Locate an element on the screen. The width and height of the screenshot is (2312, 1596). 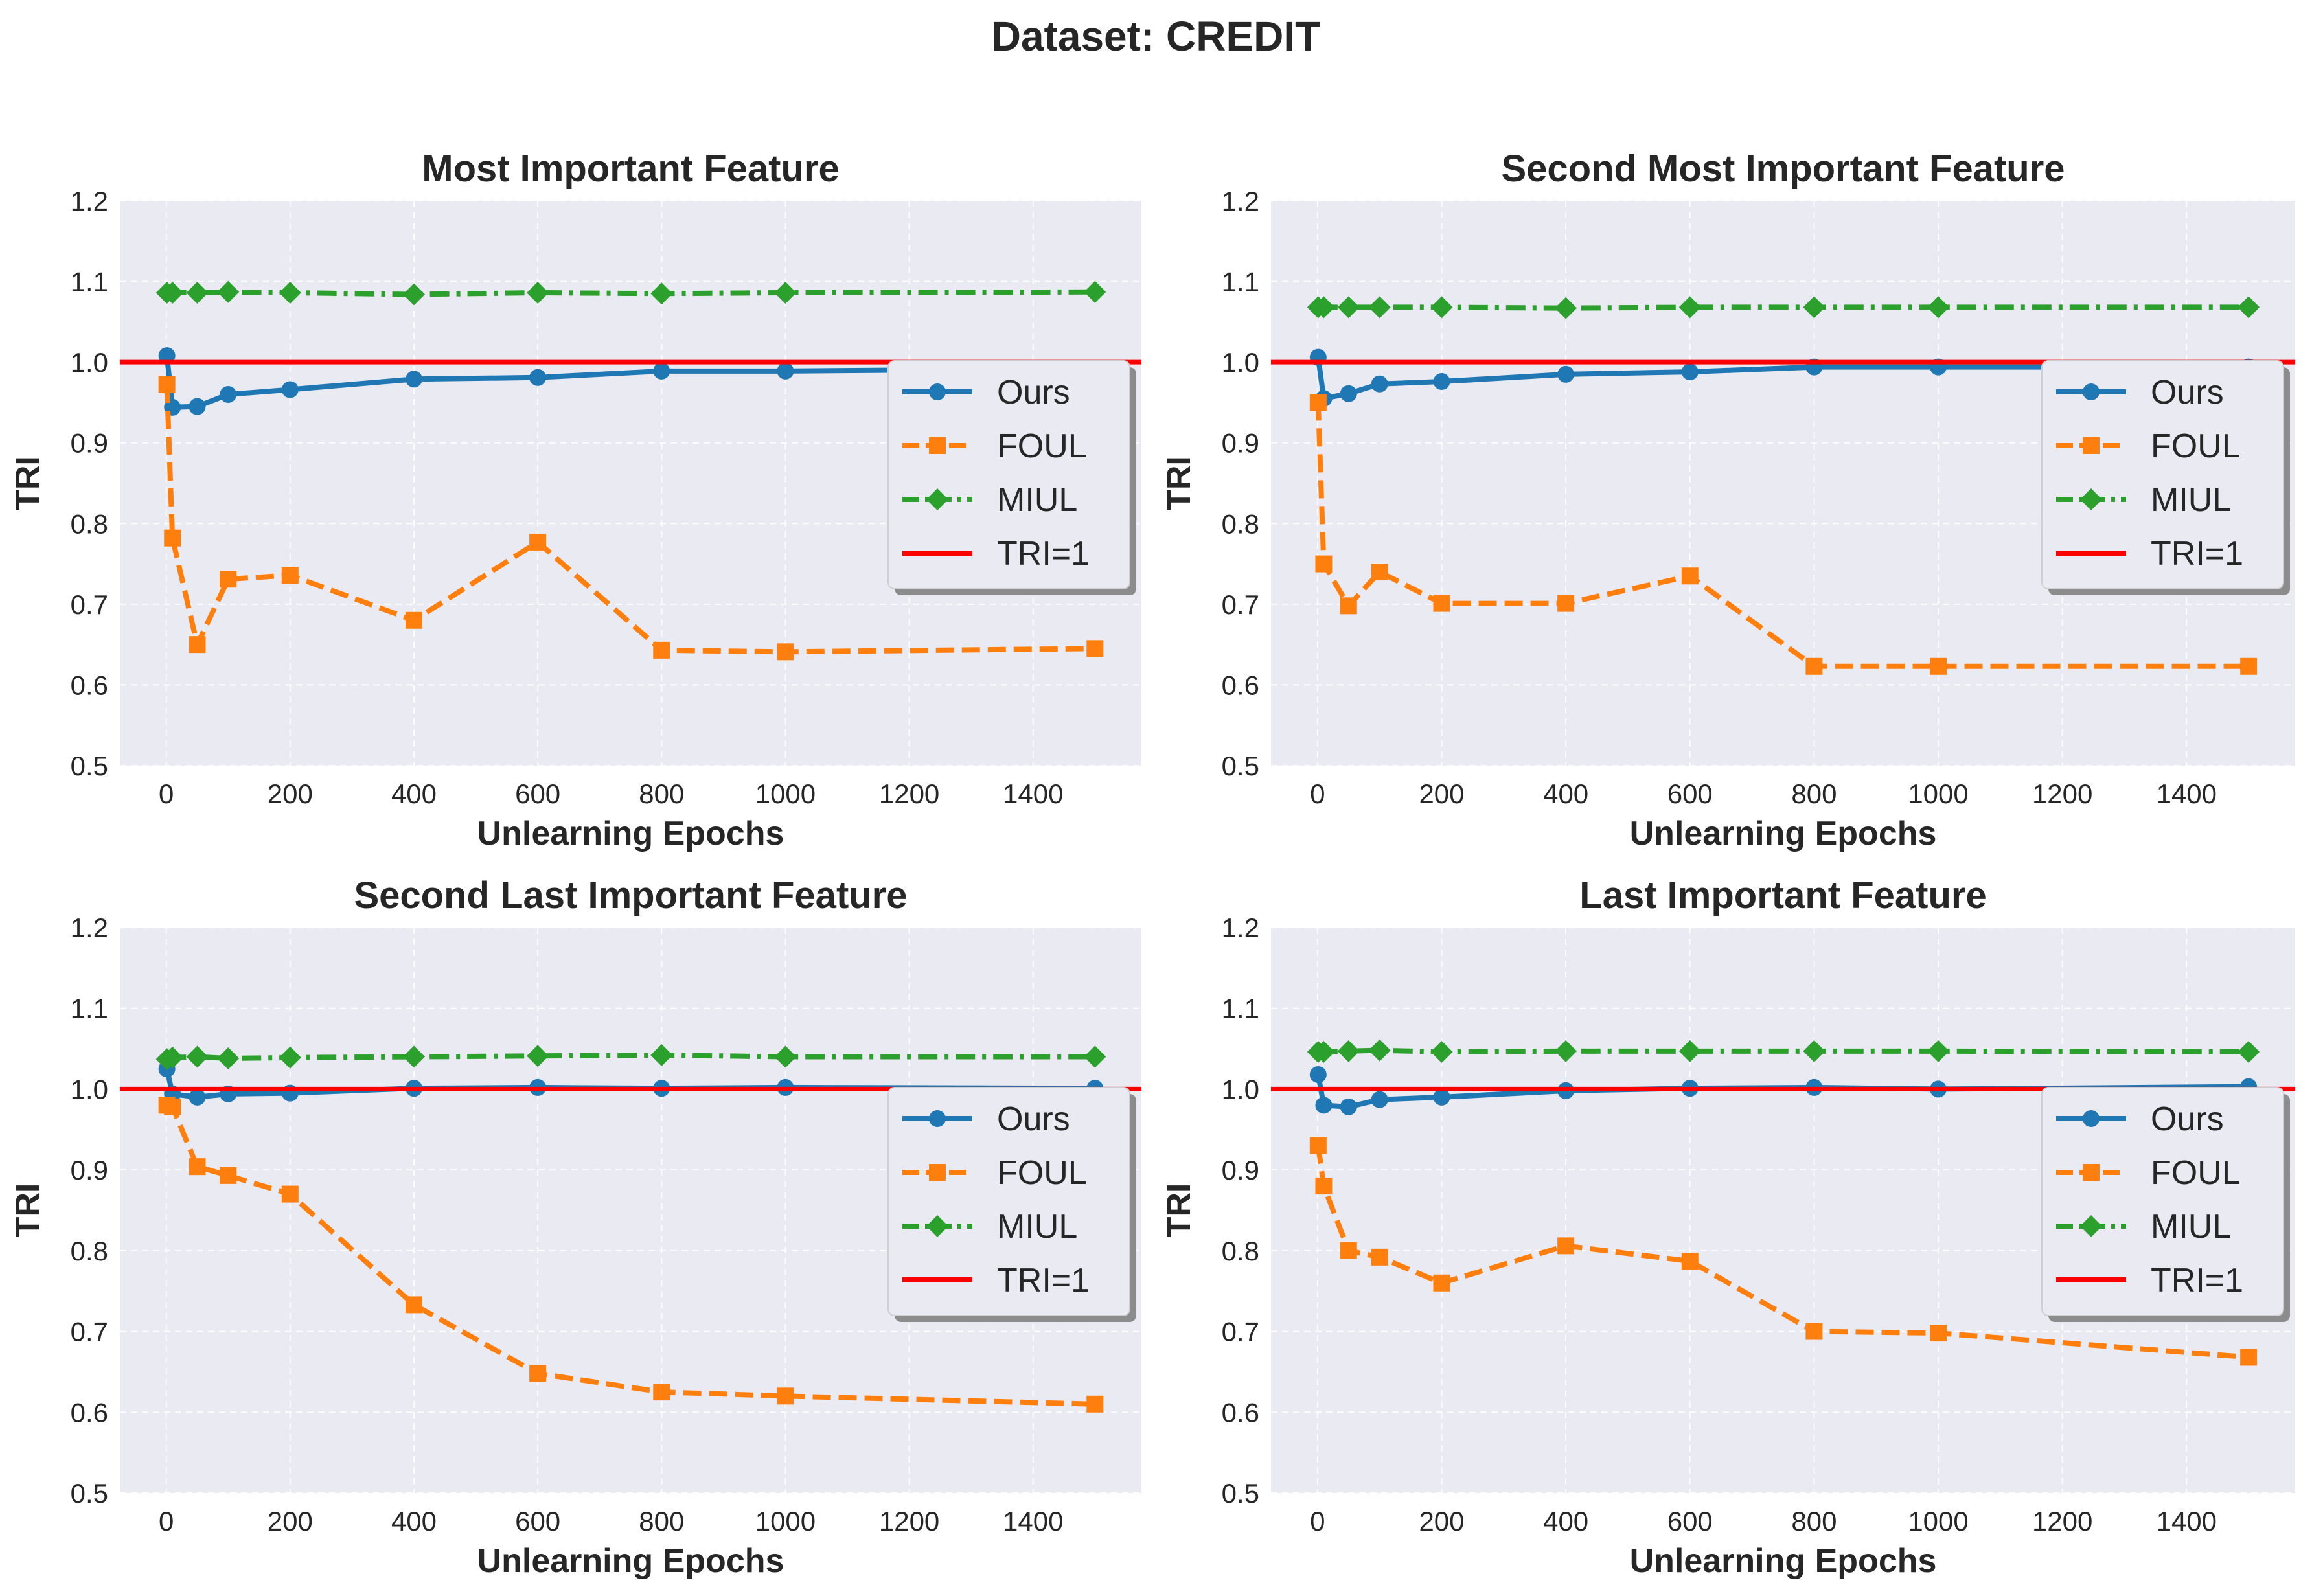
subplot-title: Second Last Important Feature is located at coordinates (630, 895).